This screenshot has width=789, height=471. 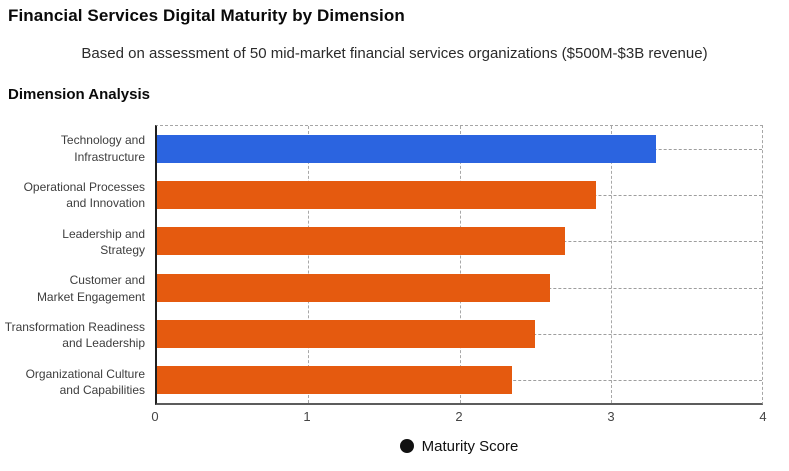 I want to click on x-tick-label: 2, so click(x=459, y=416).